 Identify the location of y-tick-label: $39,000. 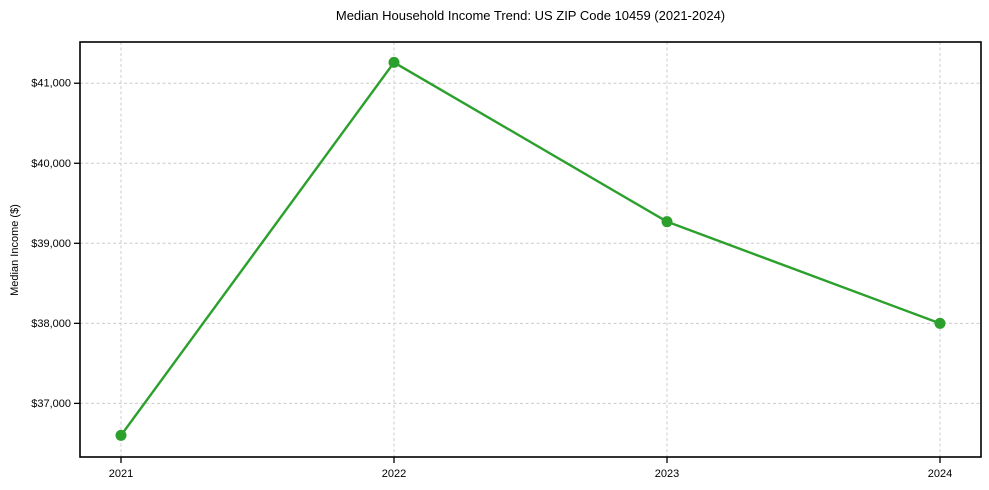
(51, 244).